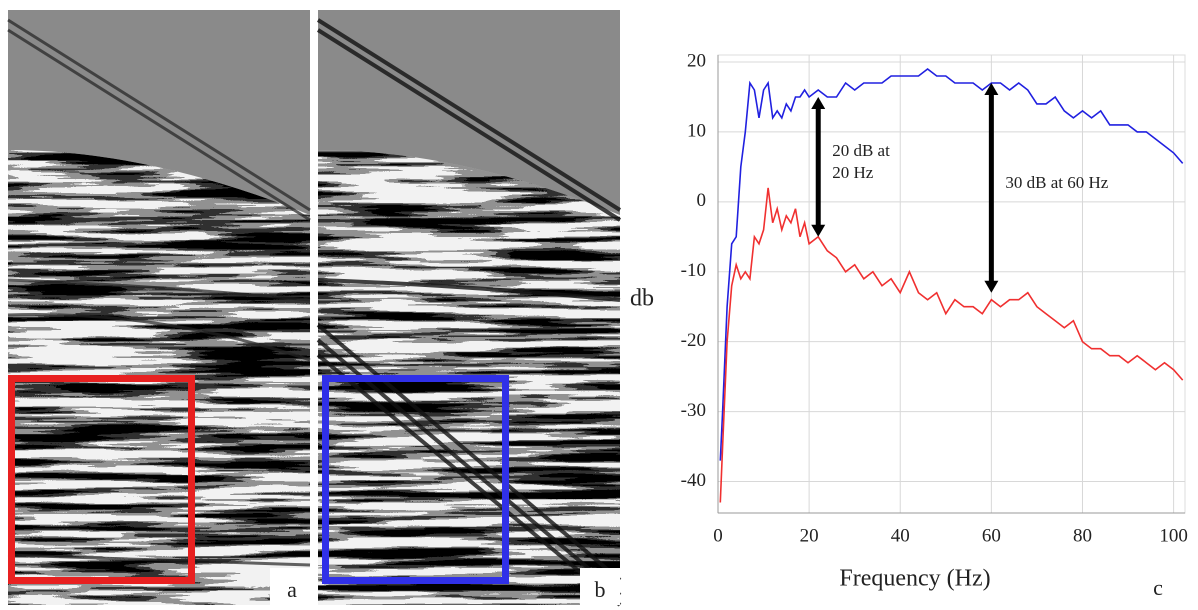  I want to click on y-tick-label: -40, so click(693, 480).